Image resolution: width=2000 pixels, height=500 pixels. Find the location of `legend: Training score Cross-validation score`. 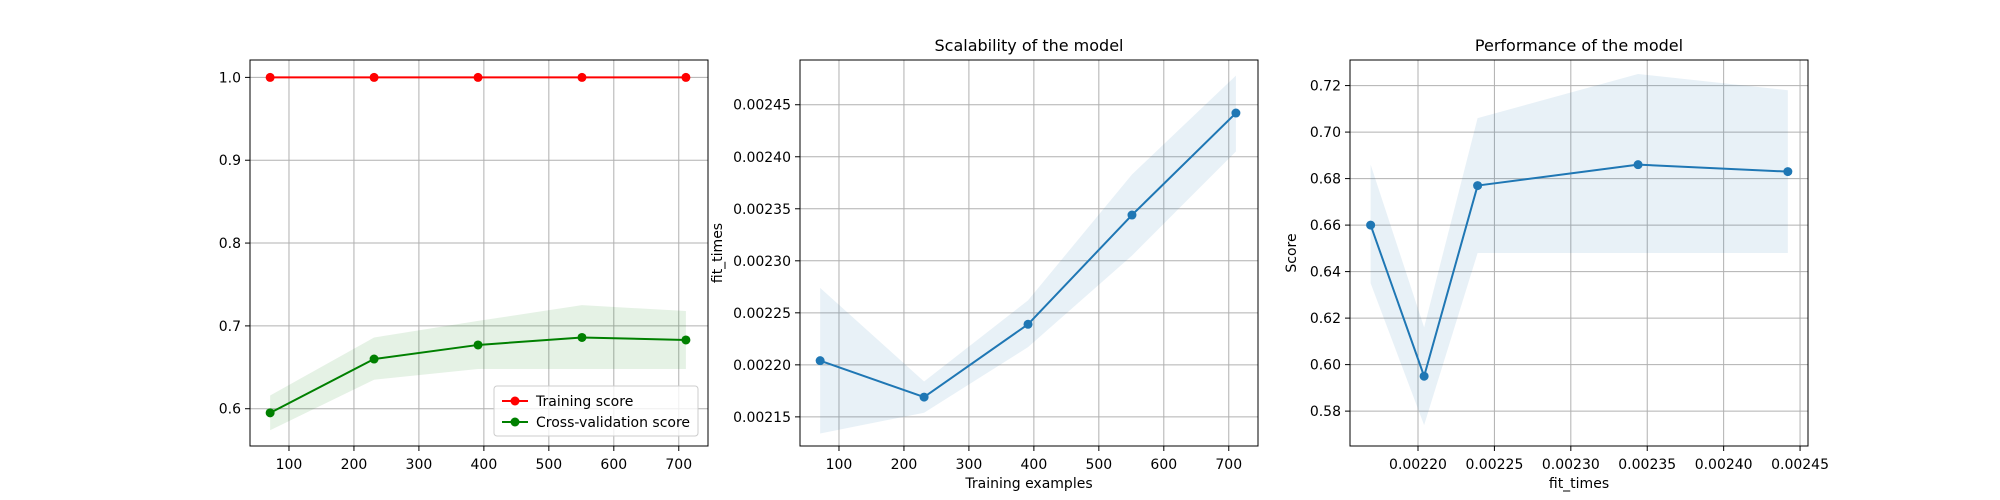

legend: Training score Cross-validation score is located at coordinates (596, 411).